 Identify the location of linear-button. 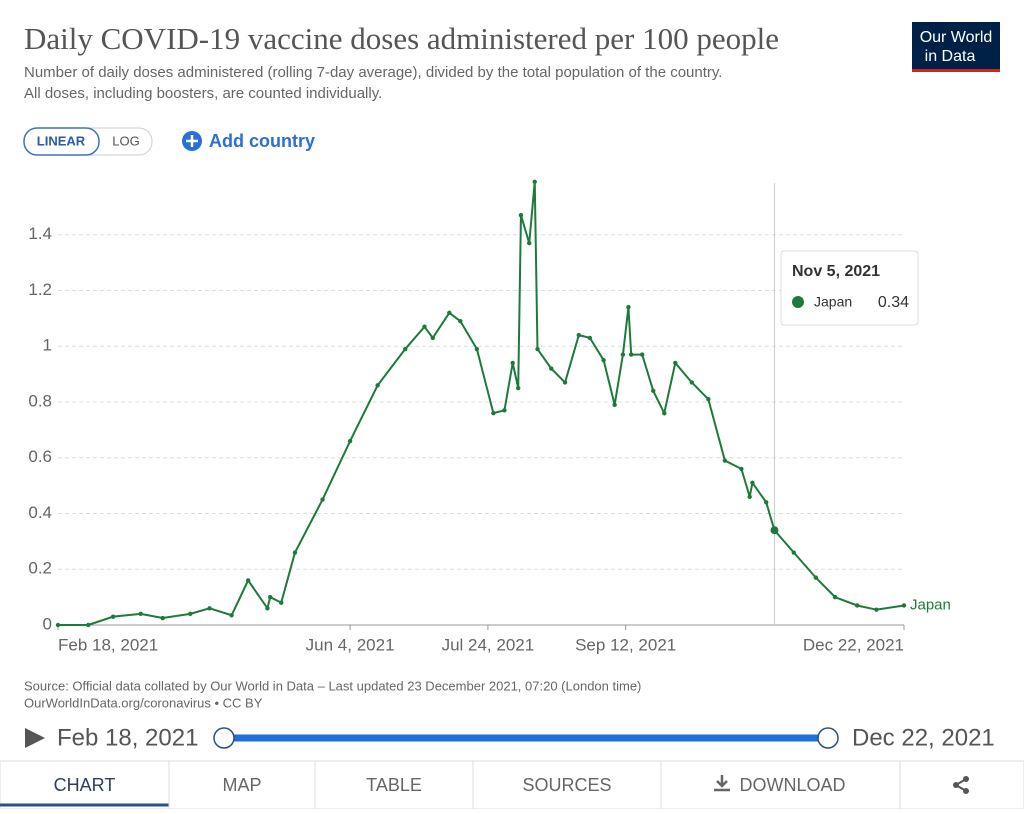
(61, 141).